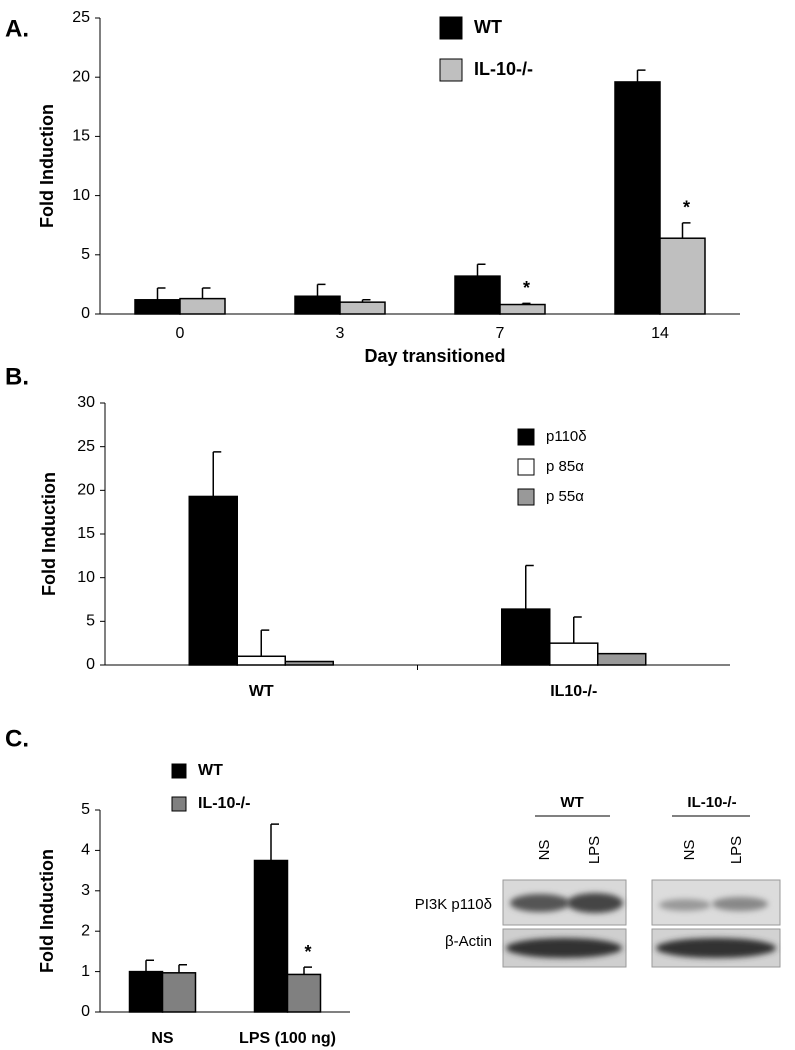  Describe the element at coordinates (453, 904) in the screenshot. I see `blot-row-label: PI3K p110δ` at that location.